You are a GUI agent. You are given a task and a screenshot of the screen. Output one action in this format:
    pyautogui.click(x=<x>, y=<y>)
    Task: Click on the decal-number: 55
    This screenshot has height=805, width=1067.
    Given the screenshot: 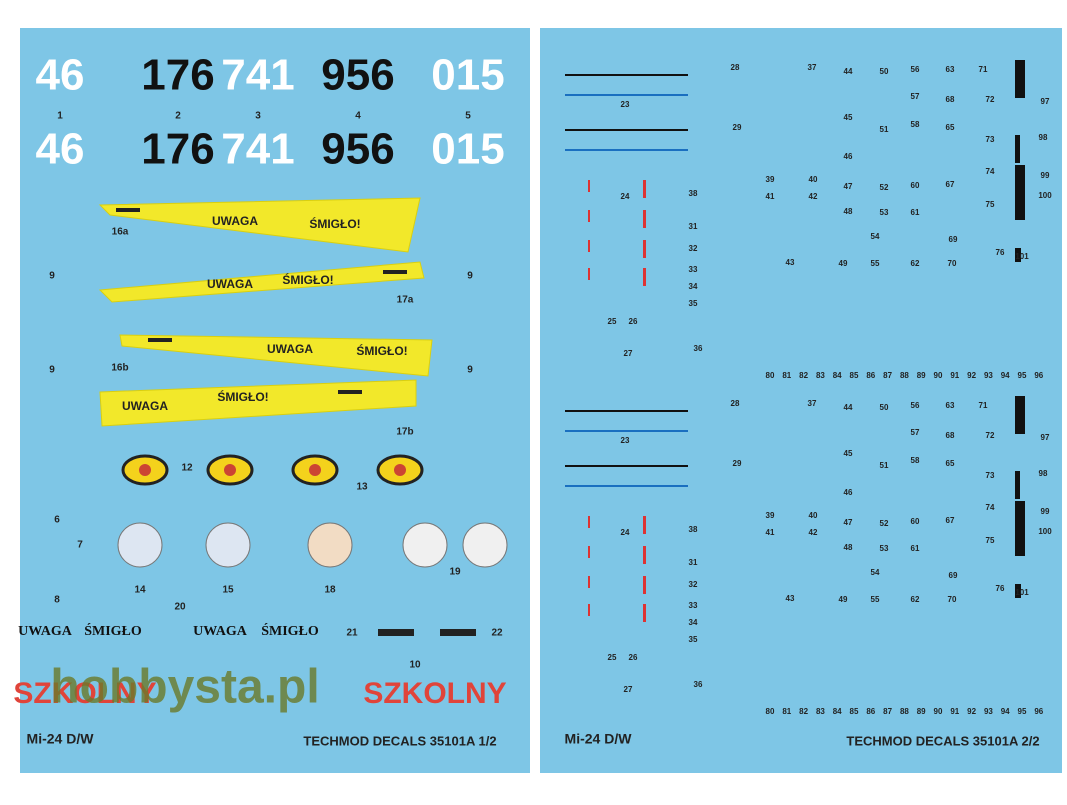 What is the action you would take?
    pyautogui.click(x=875, y=263)
    